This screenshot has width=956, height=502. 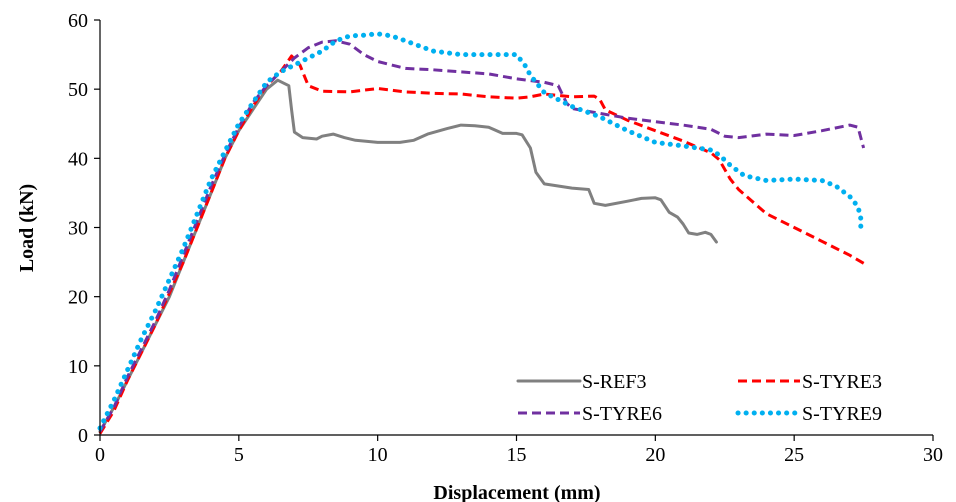 What do you see at coordinates (842, 414) in the screenshot?
I see `legend-label-s-tyre9: S-TYRE9` at bounding box center [842, 414].